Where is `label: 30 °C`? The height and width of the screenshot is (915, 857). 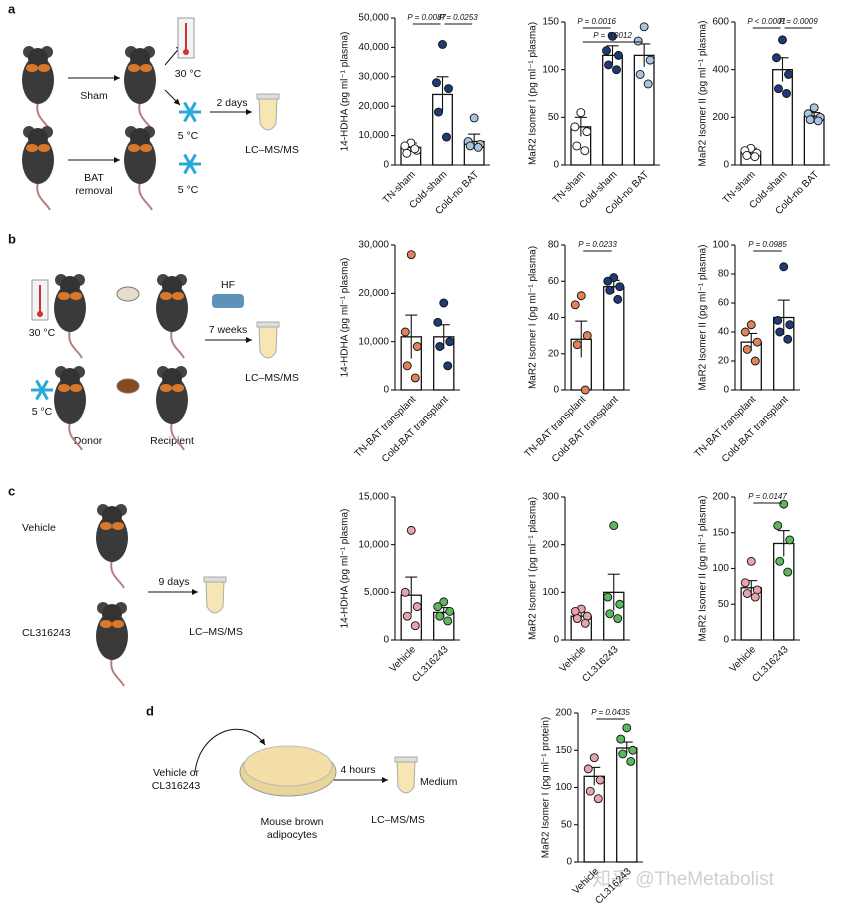 label: 30 °C is located at coordinates (42, 333).